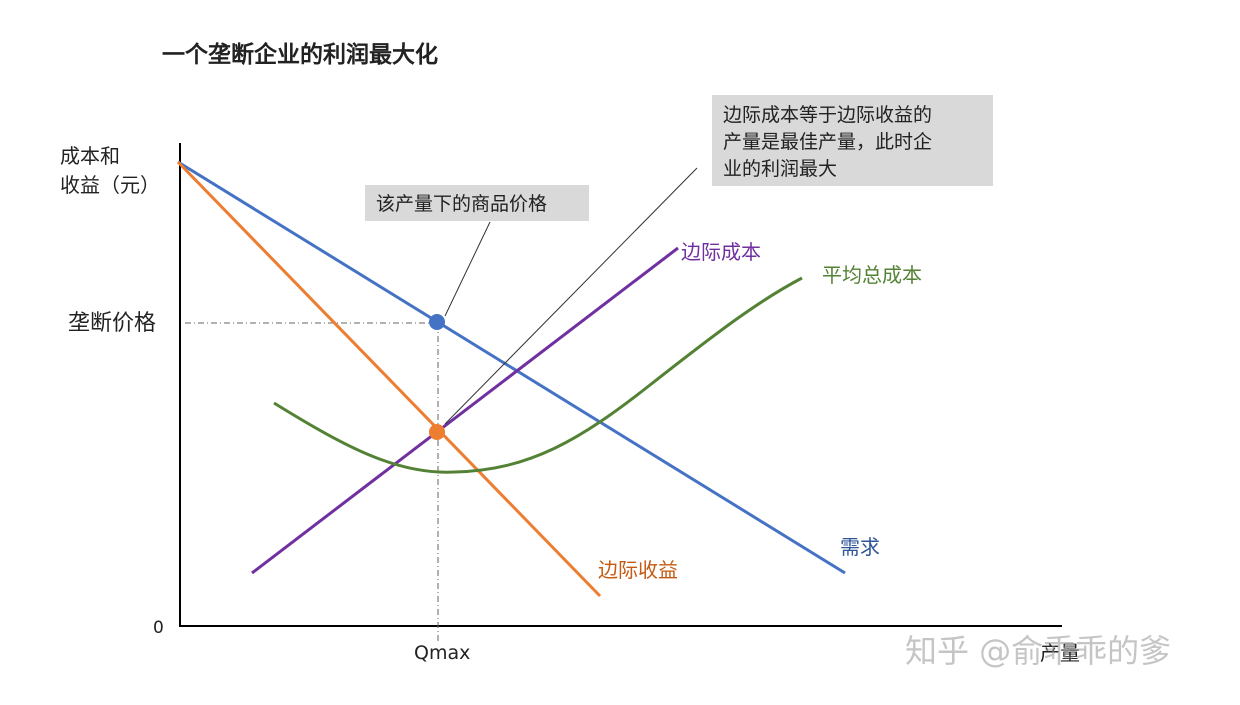 The height and width of the screenshot is (705, 1240). I want to click on callout-text: 该产量下的商品价格, so click(461, 204).